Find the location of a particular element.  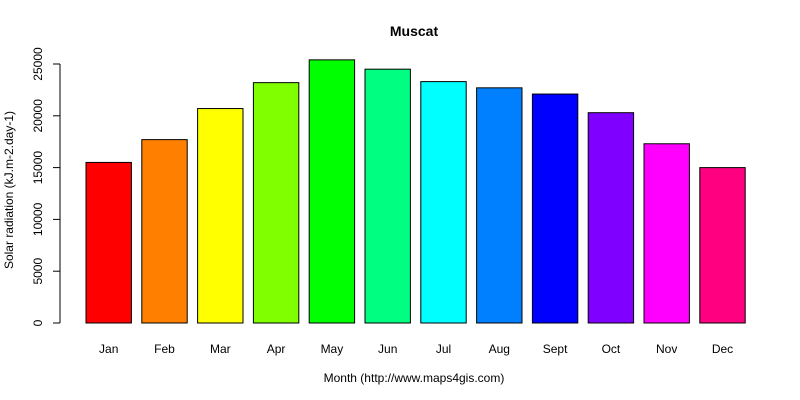

bar-feb is located at coordinates (164, 231).